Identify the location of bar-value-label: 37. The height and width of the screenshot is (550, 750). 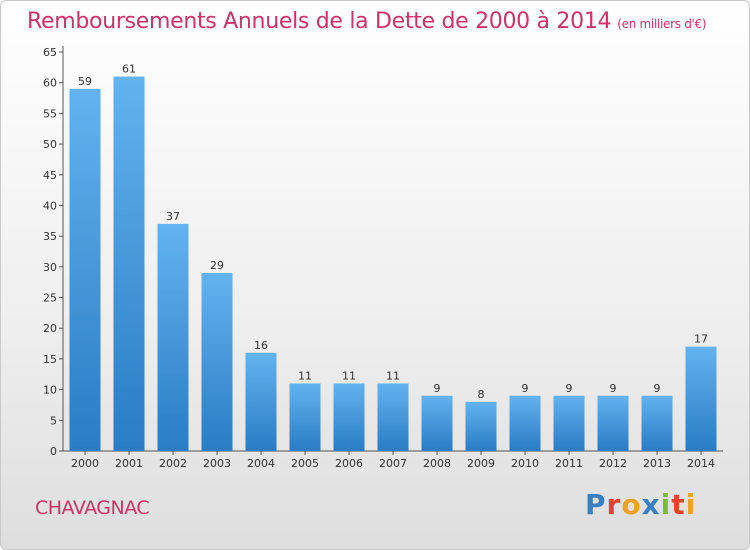
(173, 216).